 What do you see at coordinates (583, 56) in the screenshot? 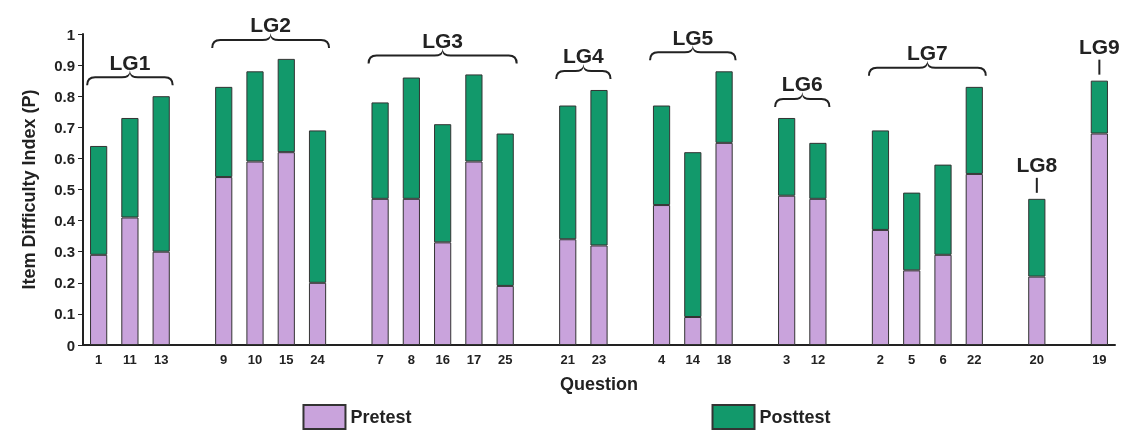
I see `annotation: LG4` at bounding box center [583, 56].